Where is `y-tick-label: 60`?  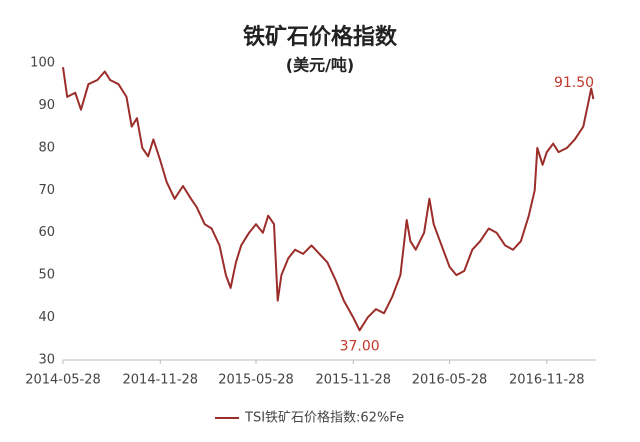
y-tick-label: 60 is located at coordinates (46, 232).